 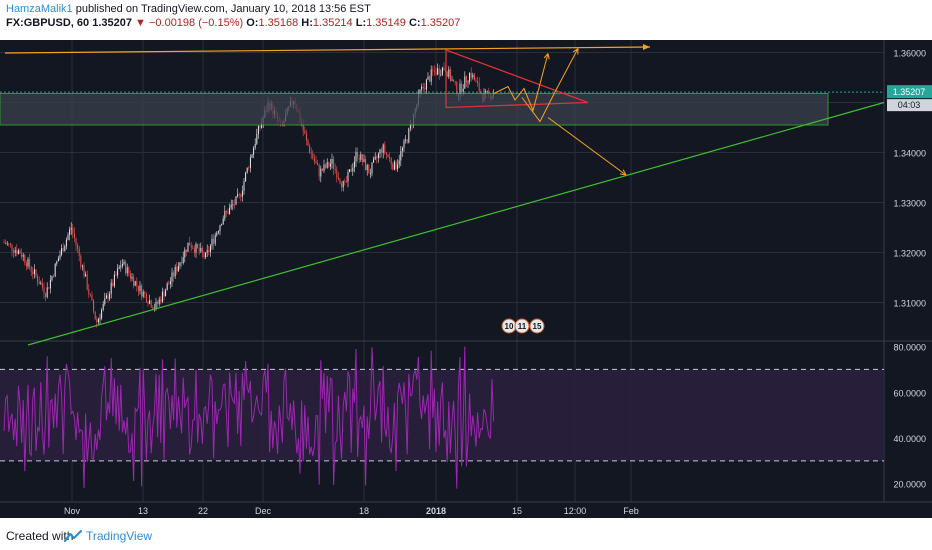 What do you see at coordinates (73, 537) in the screenshot?
I see `tradingview-logo-icon` at bounding box center [73, 537].